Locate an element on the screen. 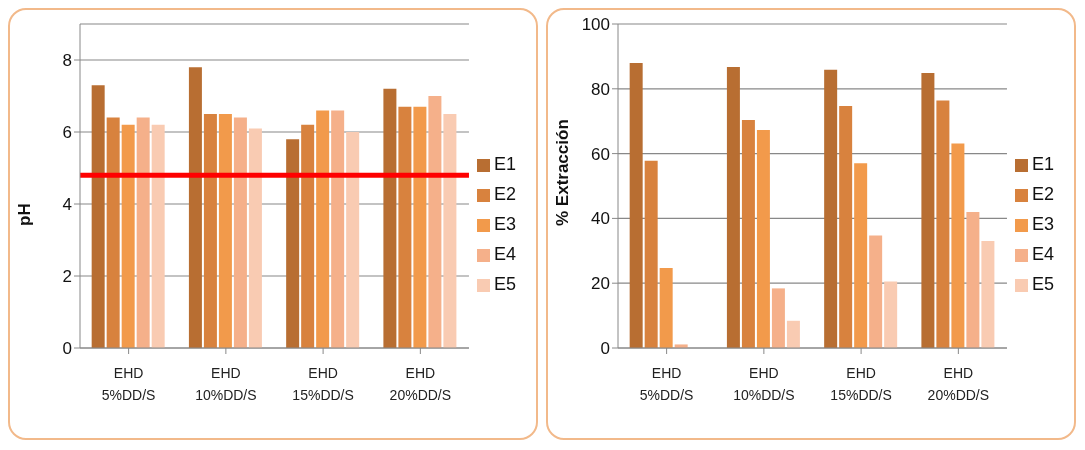 Image resolution: width=1085 pixels, height=450 pixels. y-tick-label: 8 is located at coordinates (67, 61).